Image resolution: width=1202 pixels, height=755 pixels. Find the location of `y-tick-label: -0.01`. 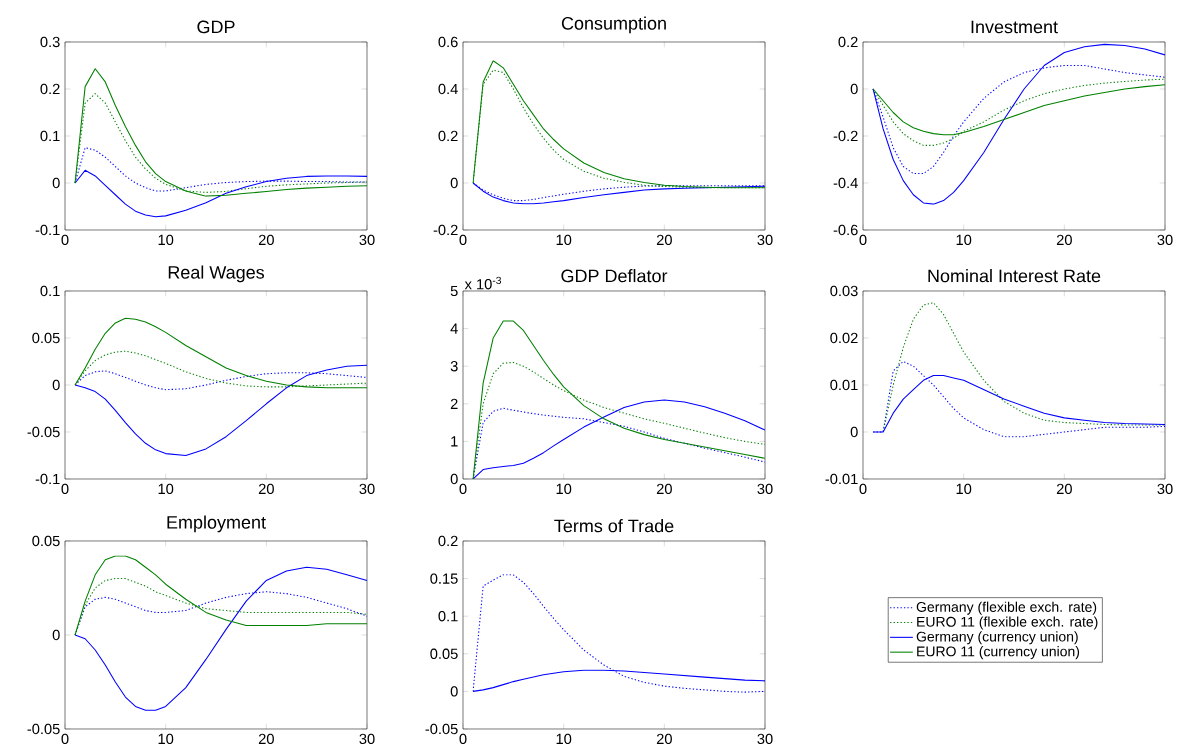

y-tick-label: -0.01 is located at coordinates (841, 479).